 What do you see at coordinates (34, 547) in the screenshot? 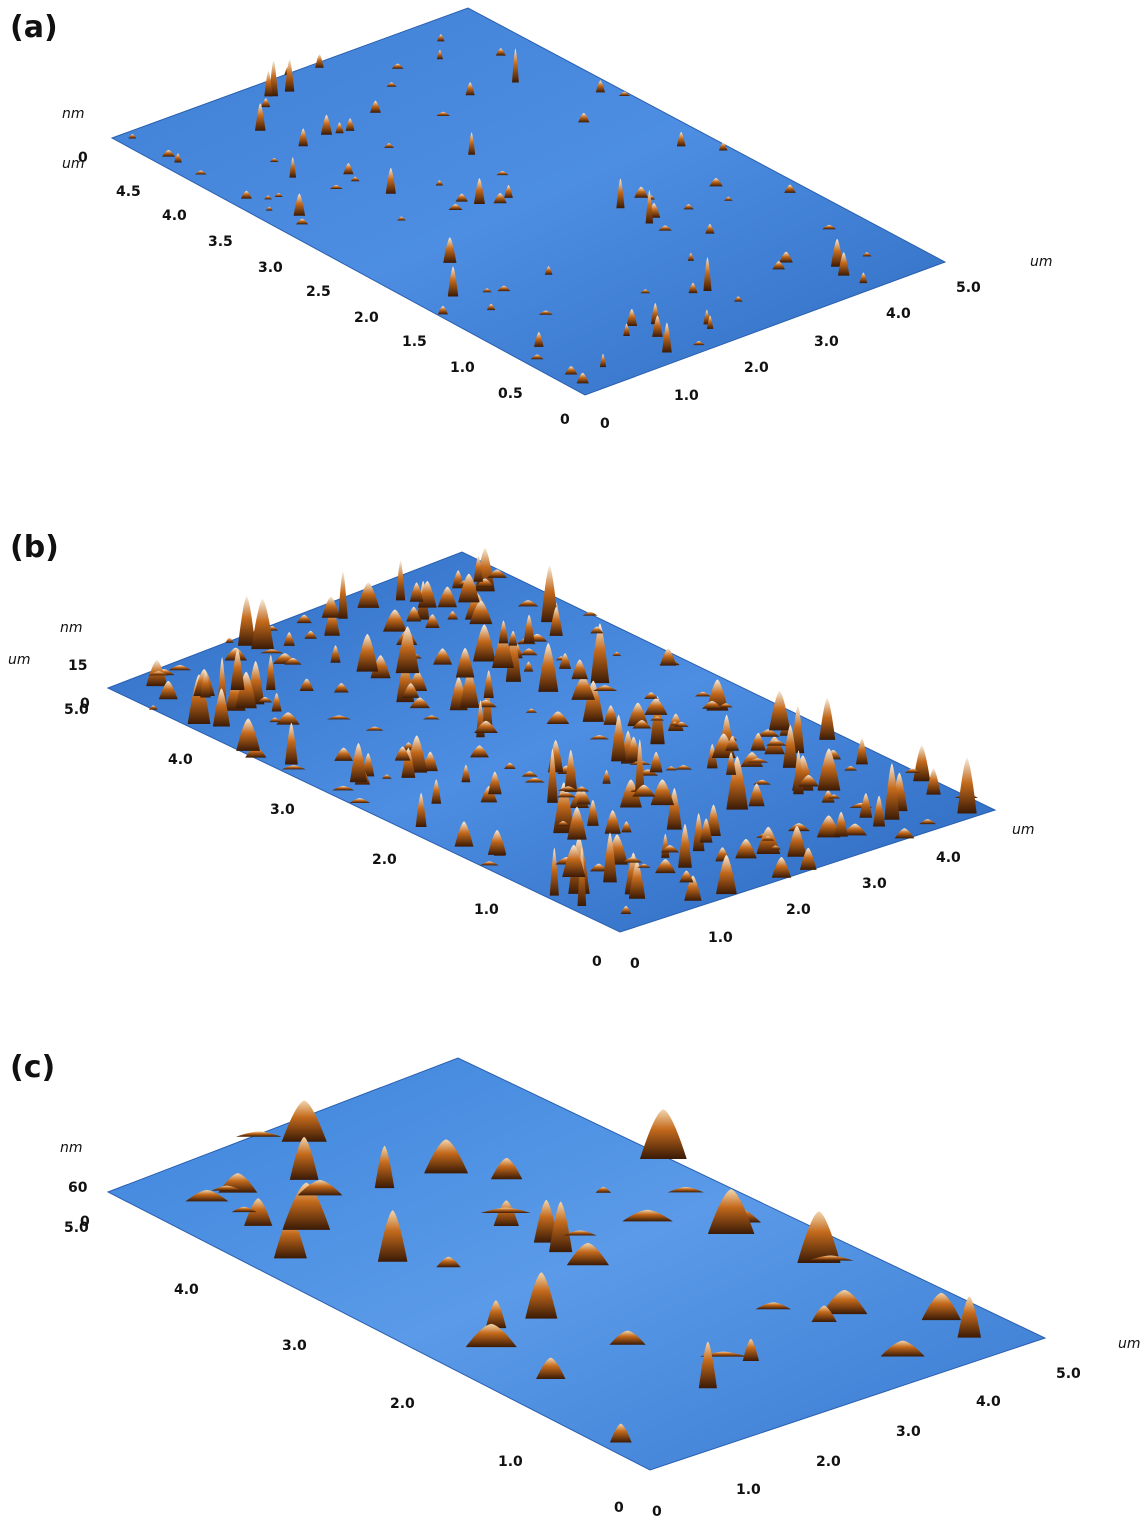
I see `panel-label: (b)` at bounding box center [34, 547].